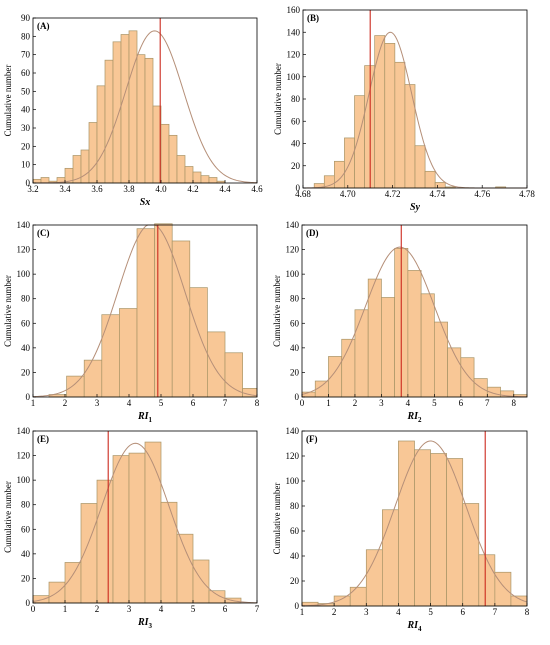 The height and width of the screenshot is (645, 550). I want to click on normal-fit-curve, so click(145, 523).